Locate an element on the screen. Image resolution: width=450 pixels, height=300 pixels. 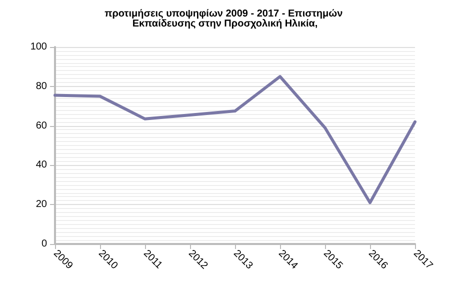
y-tick-label: 80 is located at coordinates (42, 86).